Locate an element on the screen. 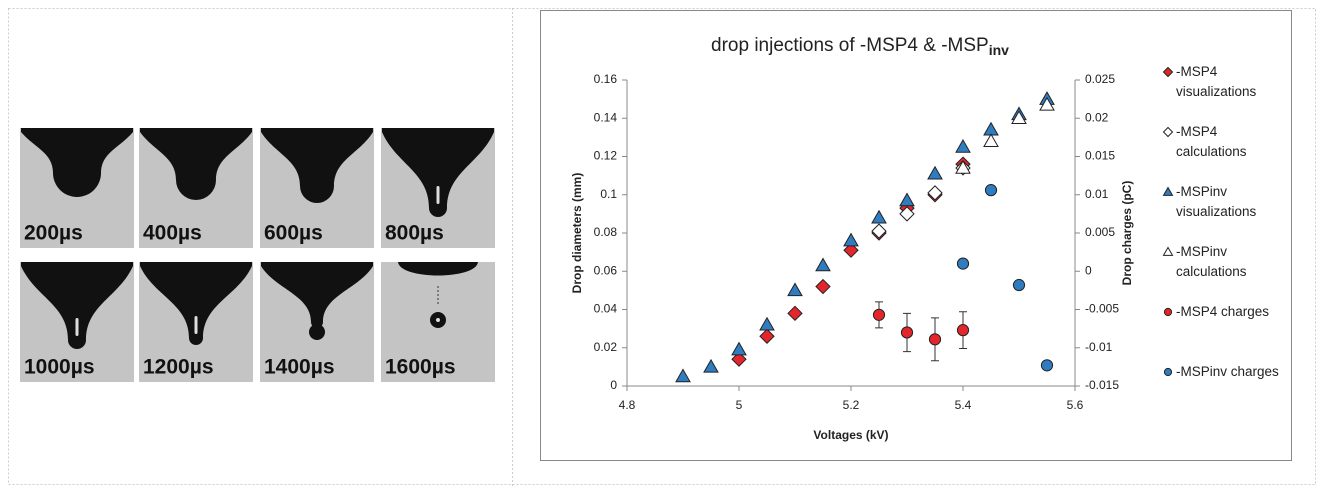  legend-entry: -MSPinv charges is located at coordinates (1227, 371).